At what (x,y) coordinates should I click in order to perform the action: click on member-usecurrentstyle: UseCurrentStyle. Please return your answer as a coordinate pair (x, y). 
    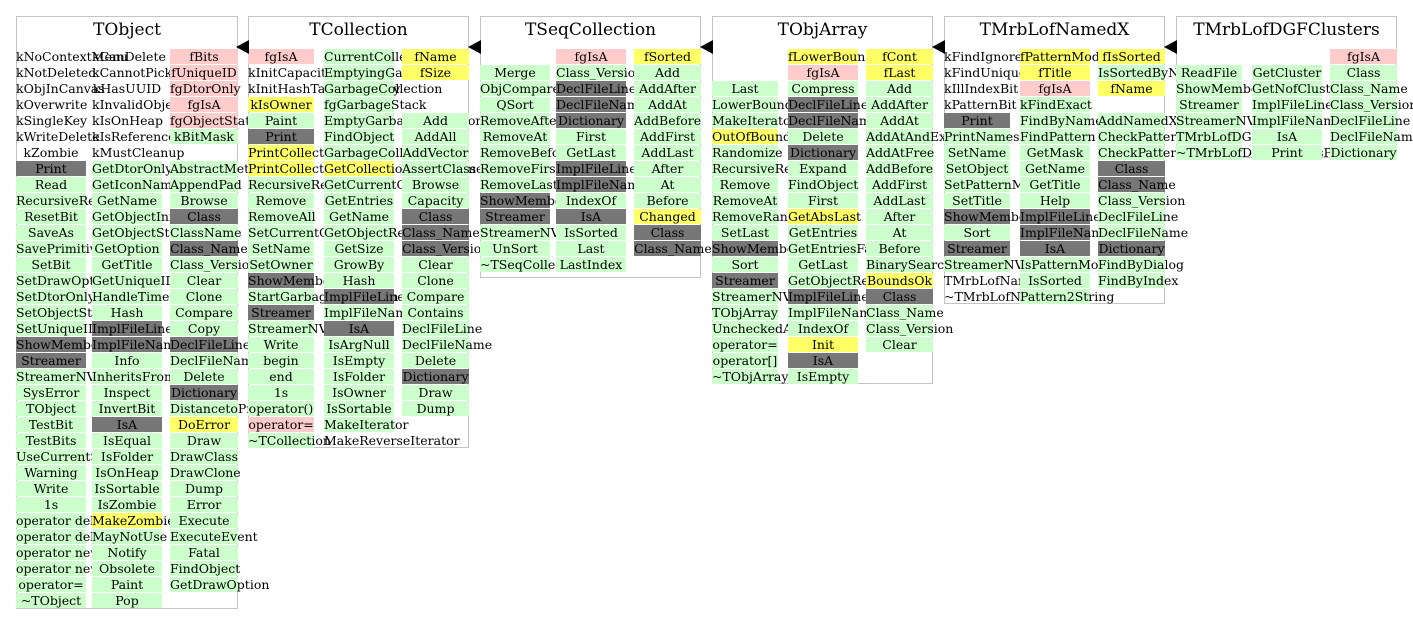
    Looking at the image, I should click on (69, 456).